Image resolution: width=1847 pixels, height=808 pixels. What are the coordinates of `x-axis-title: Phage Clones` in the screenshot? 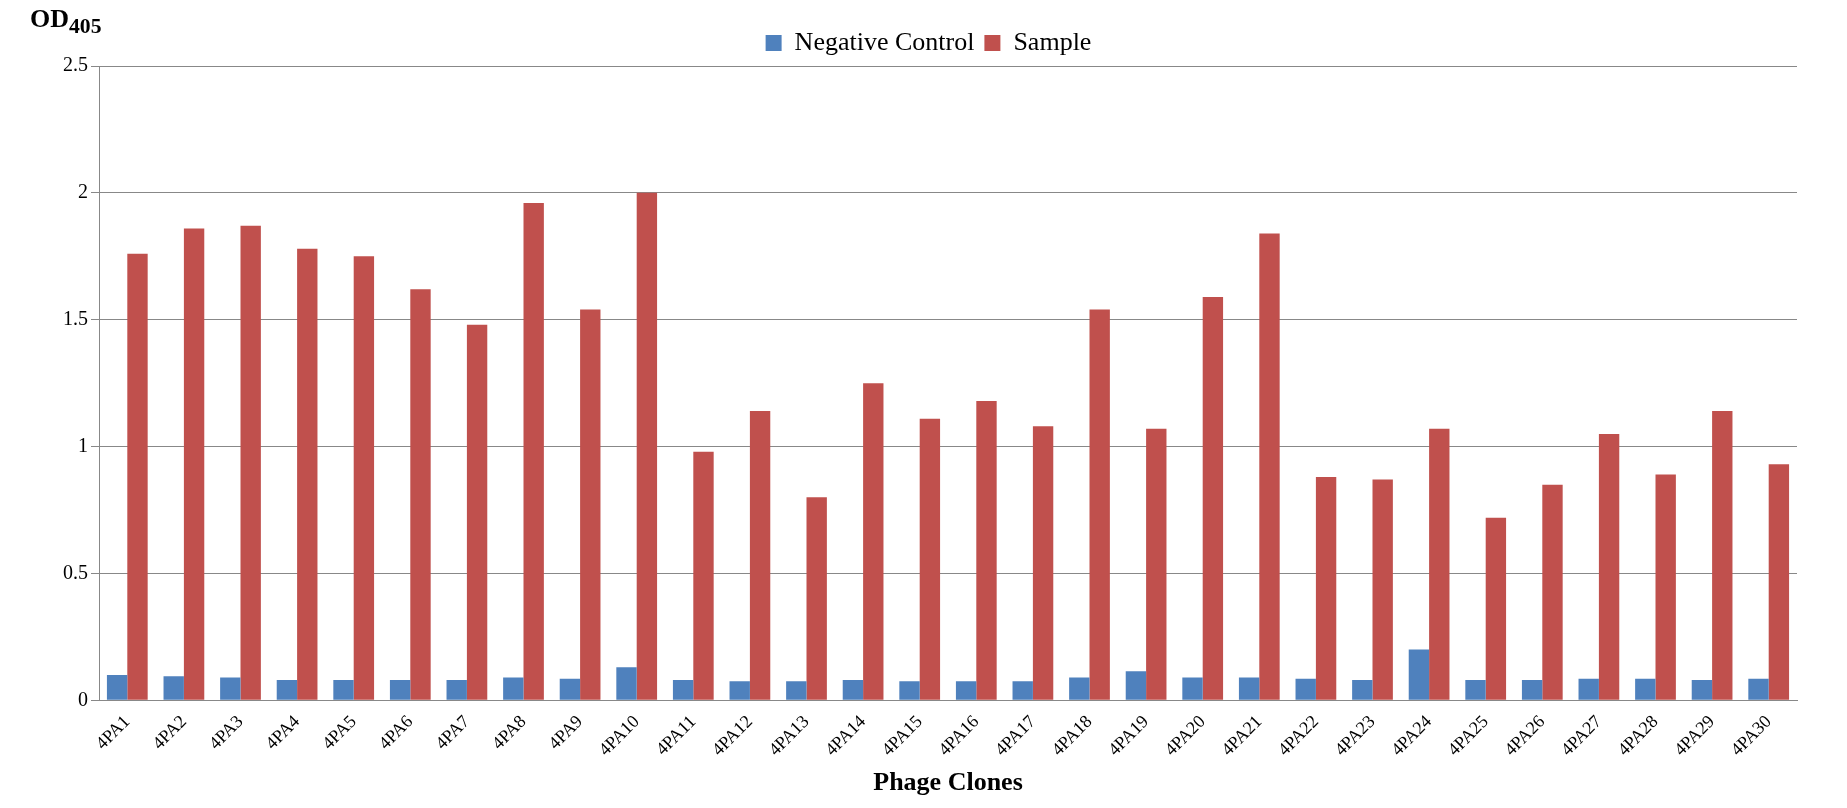 It's located at (948, 782).